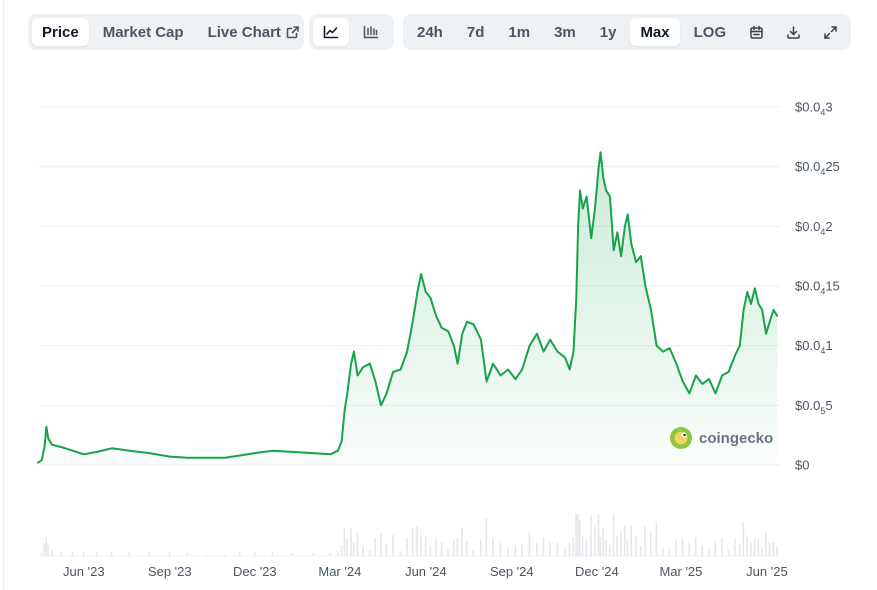  What do you see at coordinates (170, 571) in the screenshot?
I see `x-tick-label: Sep '23` at bounding box center [170, 571].